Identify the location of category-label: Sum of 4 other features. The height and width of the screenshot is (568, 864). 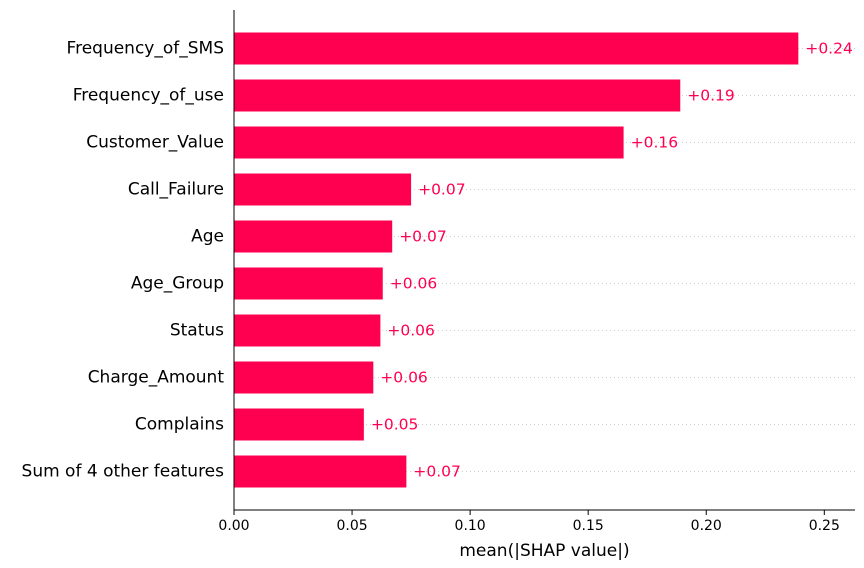
(123, 472).